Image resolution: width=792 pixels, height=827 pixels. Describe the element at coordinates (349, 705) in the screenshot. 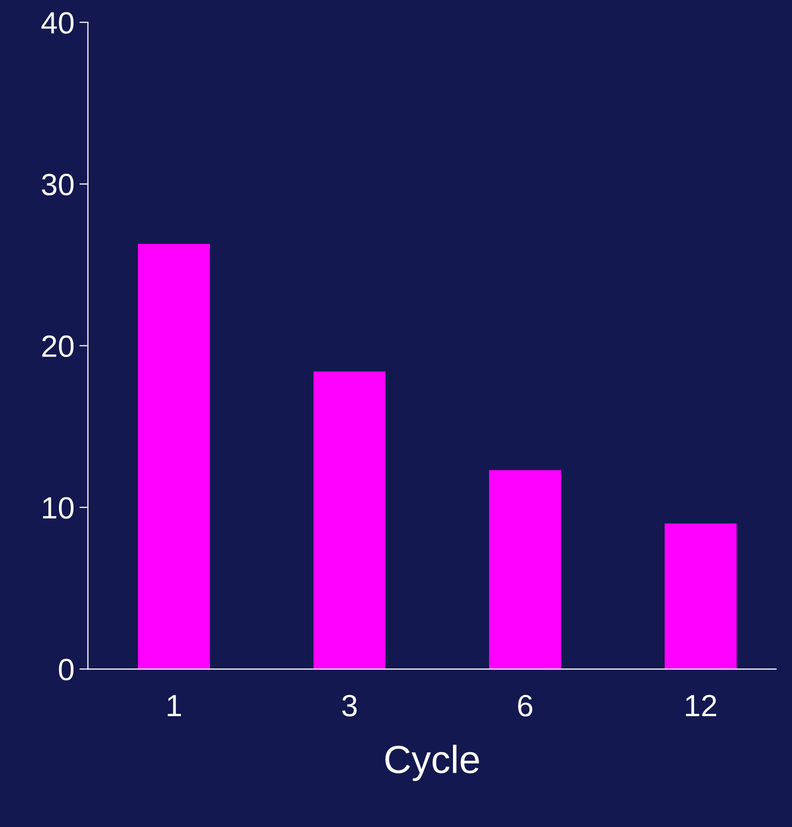

I see `x-tick-label: 3` at that location.